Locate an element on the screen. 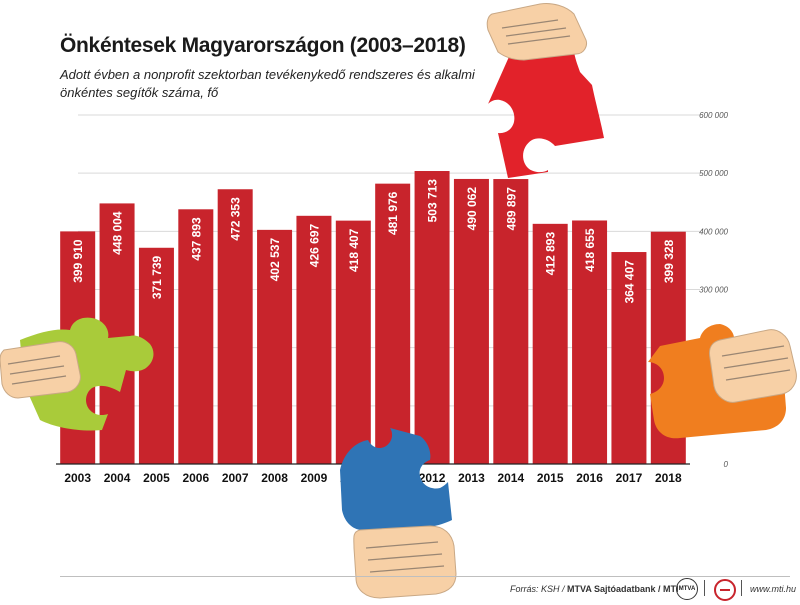 Image resolution: width=800 pixels, height=605 pixels. x-tick-label: 2007 is located at coordinates (235, 478).